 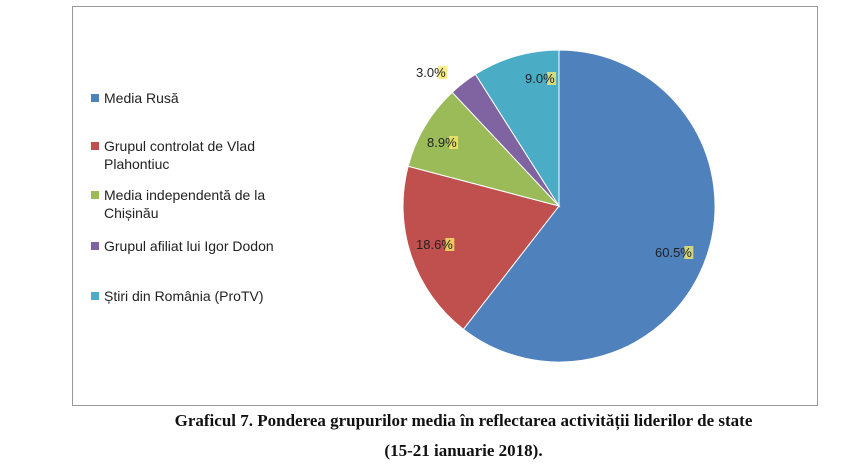 What do you see at coordinates (517, 128) in the screenshot?
I see `pie-slice-stiri-romania` at bounding box center [517, 128].